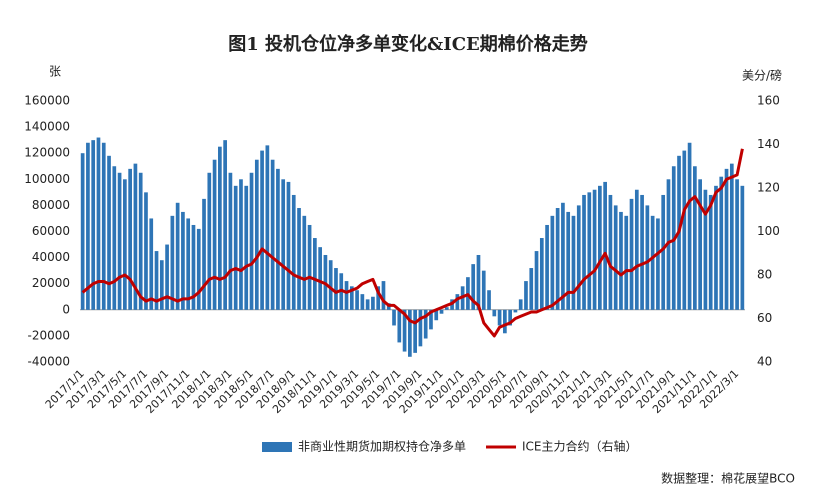 This screenshot has height=498, width=817. Describe the element at coordinates (408, 44) in the screenshot. I see `chart-title: 图1 投机仓位净多单变化&ICE期棉价格走势` at that location.